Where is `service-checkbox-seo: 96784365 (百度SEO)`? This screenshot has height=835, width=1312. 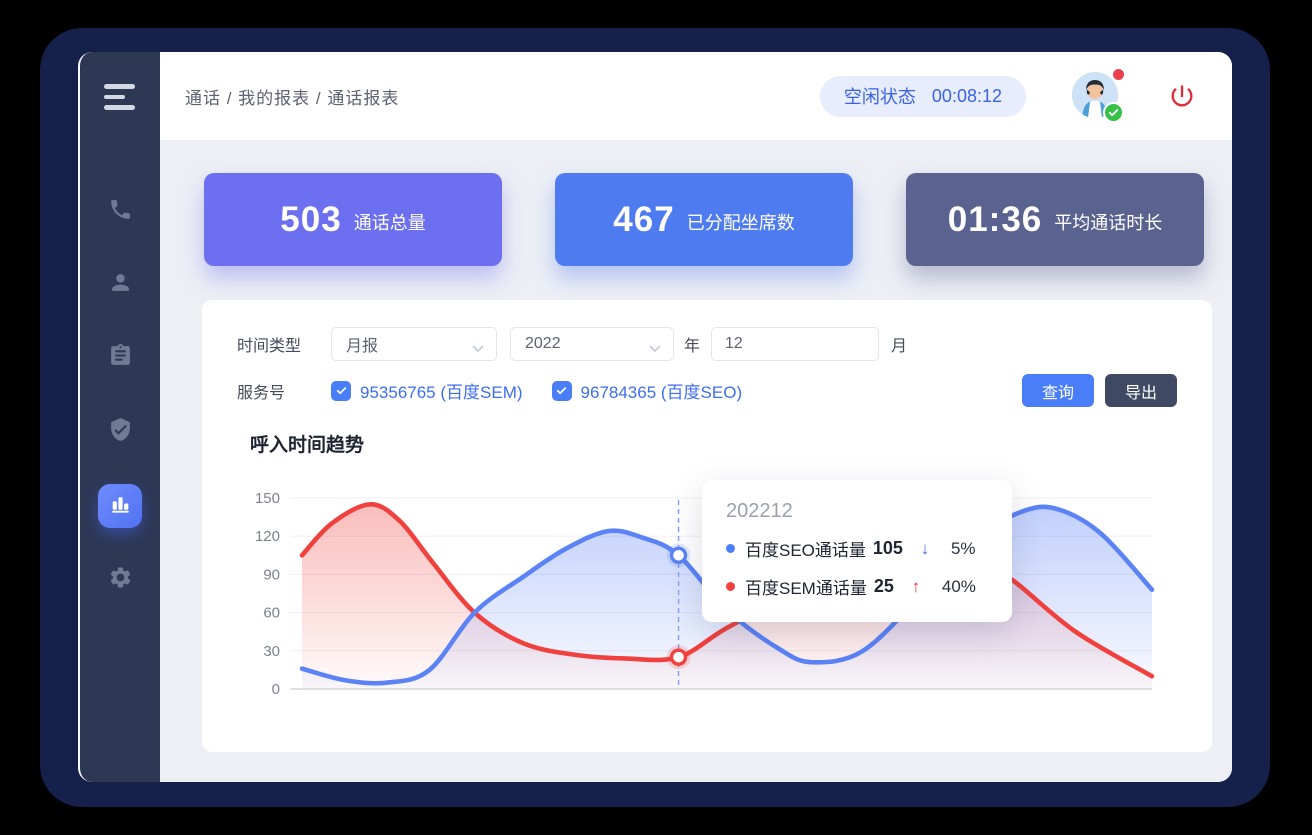 service-checkbox-seo: 96784365 (百度SEO) is located at coordinates (647, 390).